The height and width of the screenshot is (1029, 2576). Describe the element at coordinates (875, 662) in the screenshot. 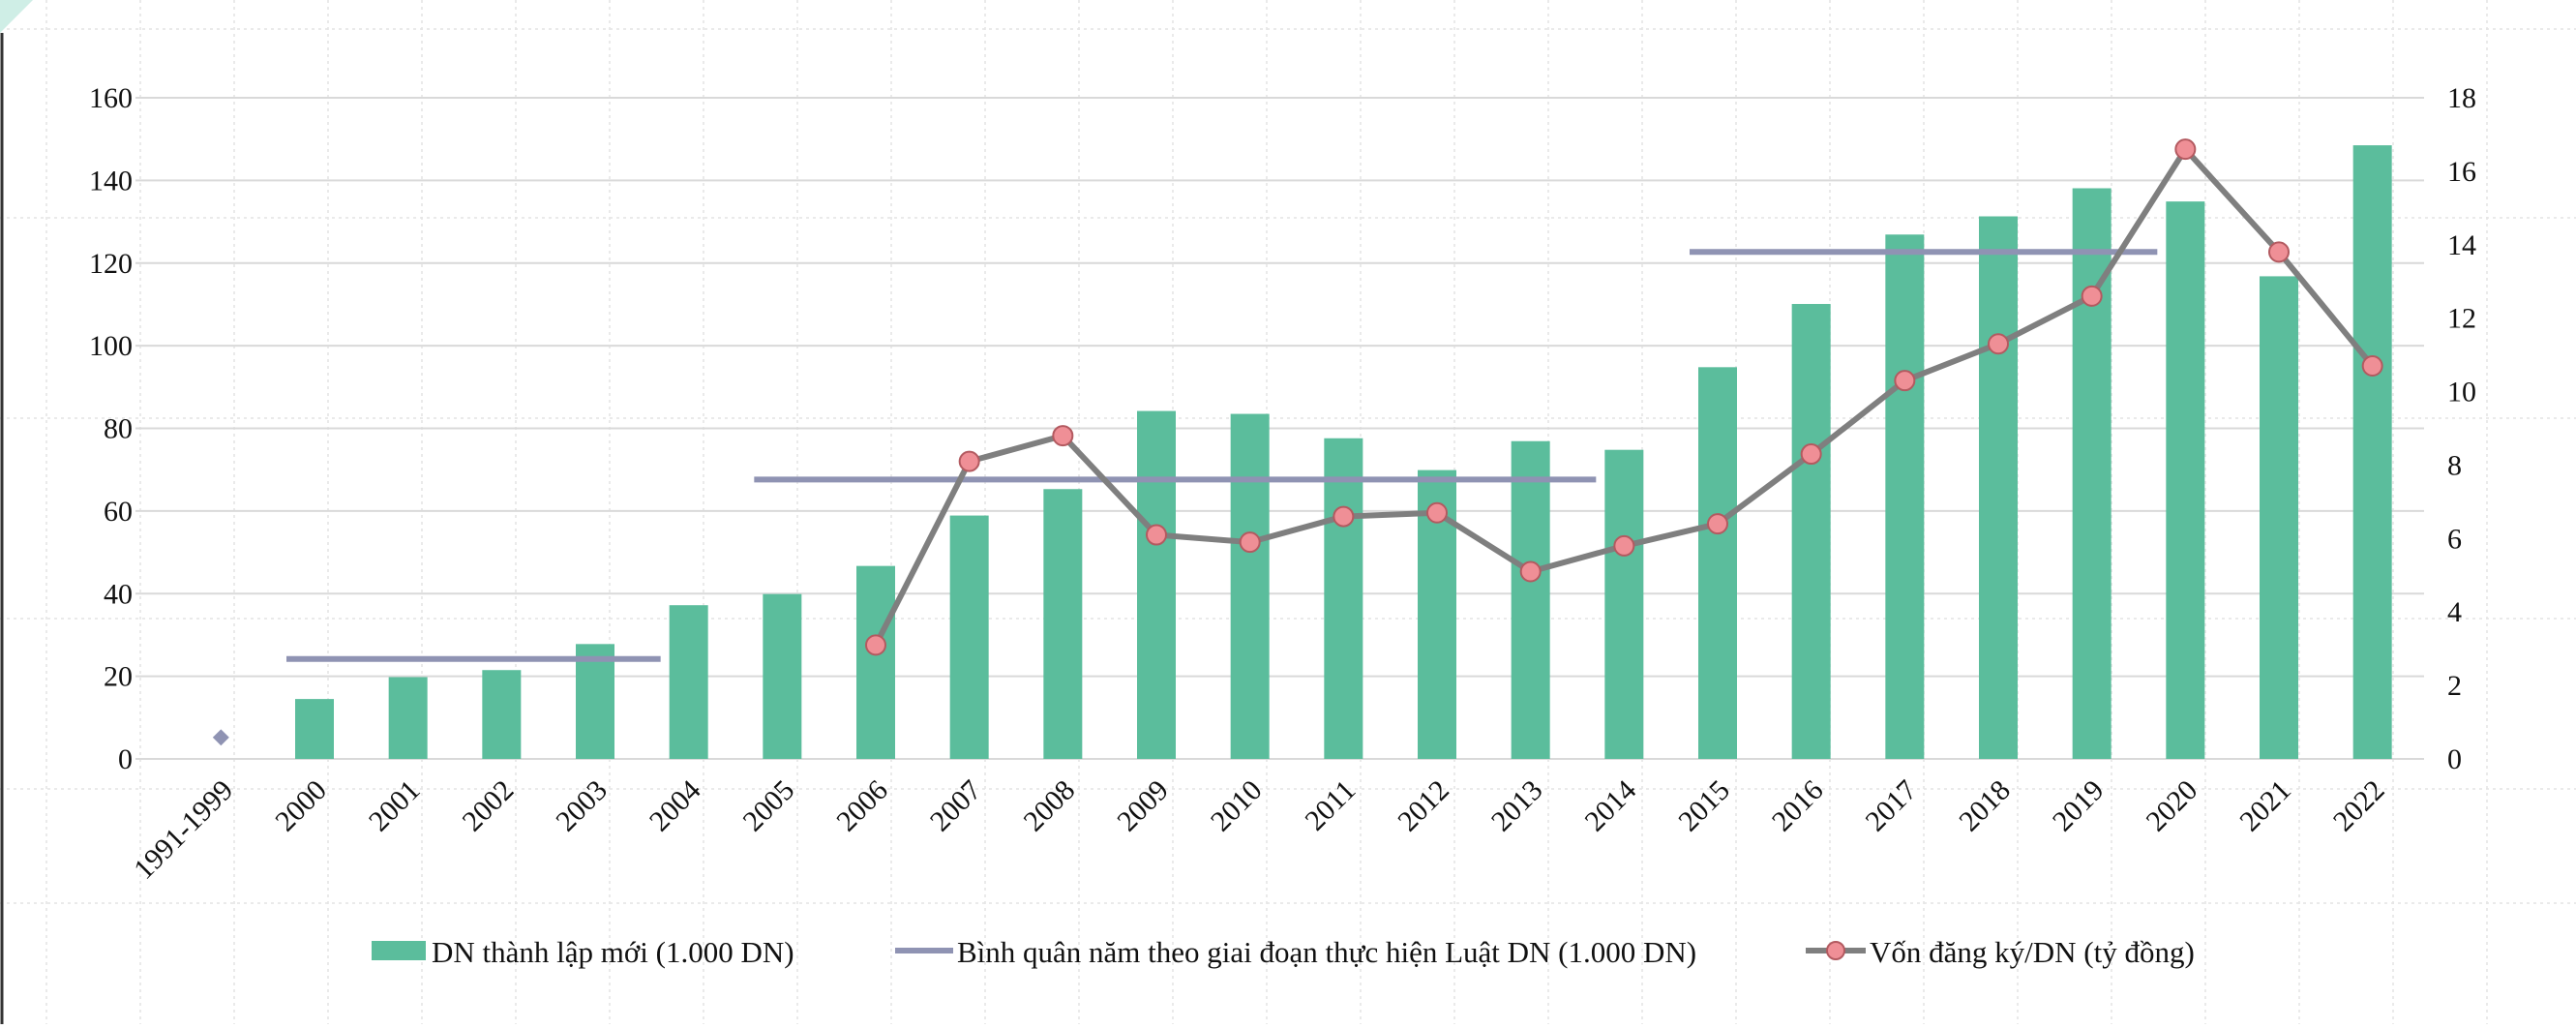

I see `bar-2006` at that location.